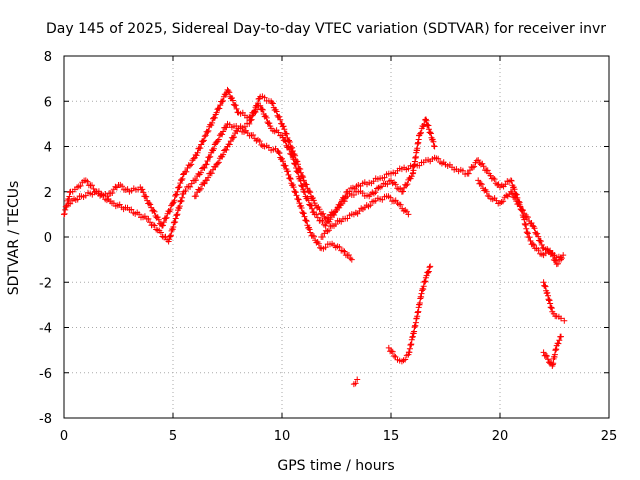 The height and width of the screenshot is (480, 640). Describe the element at coordinates (14, 238) in the screenshot. I see `y-axis-label: SDTVAR / TECUs` at that location.